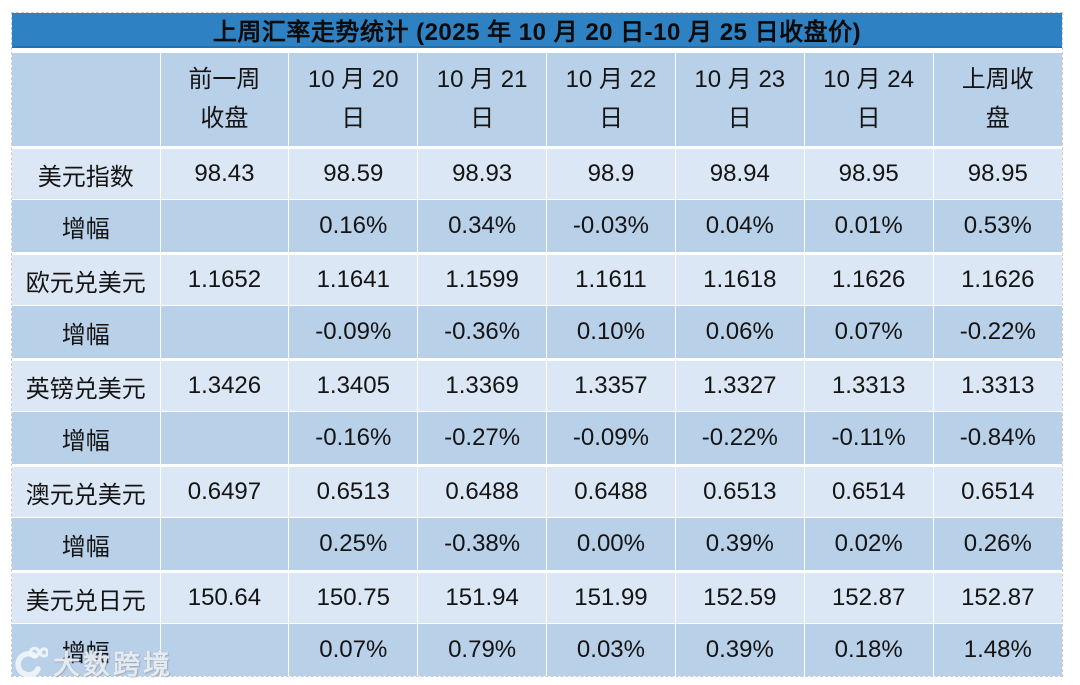 This screenshot has width=1080, height=685. I want to click on value-cell: -0.36%, so click(482, 332).